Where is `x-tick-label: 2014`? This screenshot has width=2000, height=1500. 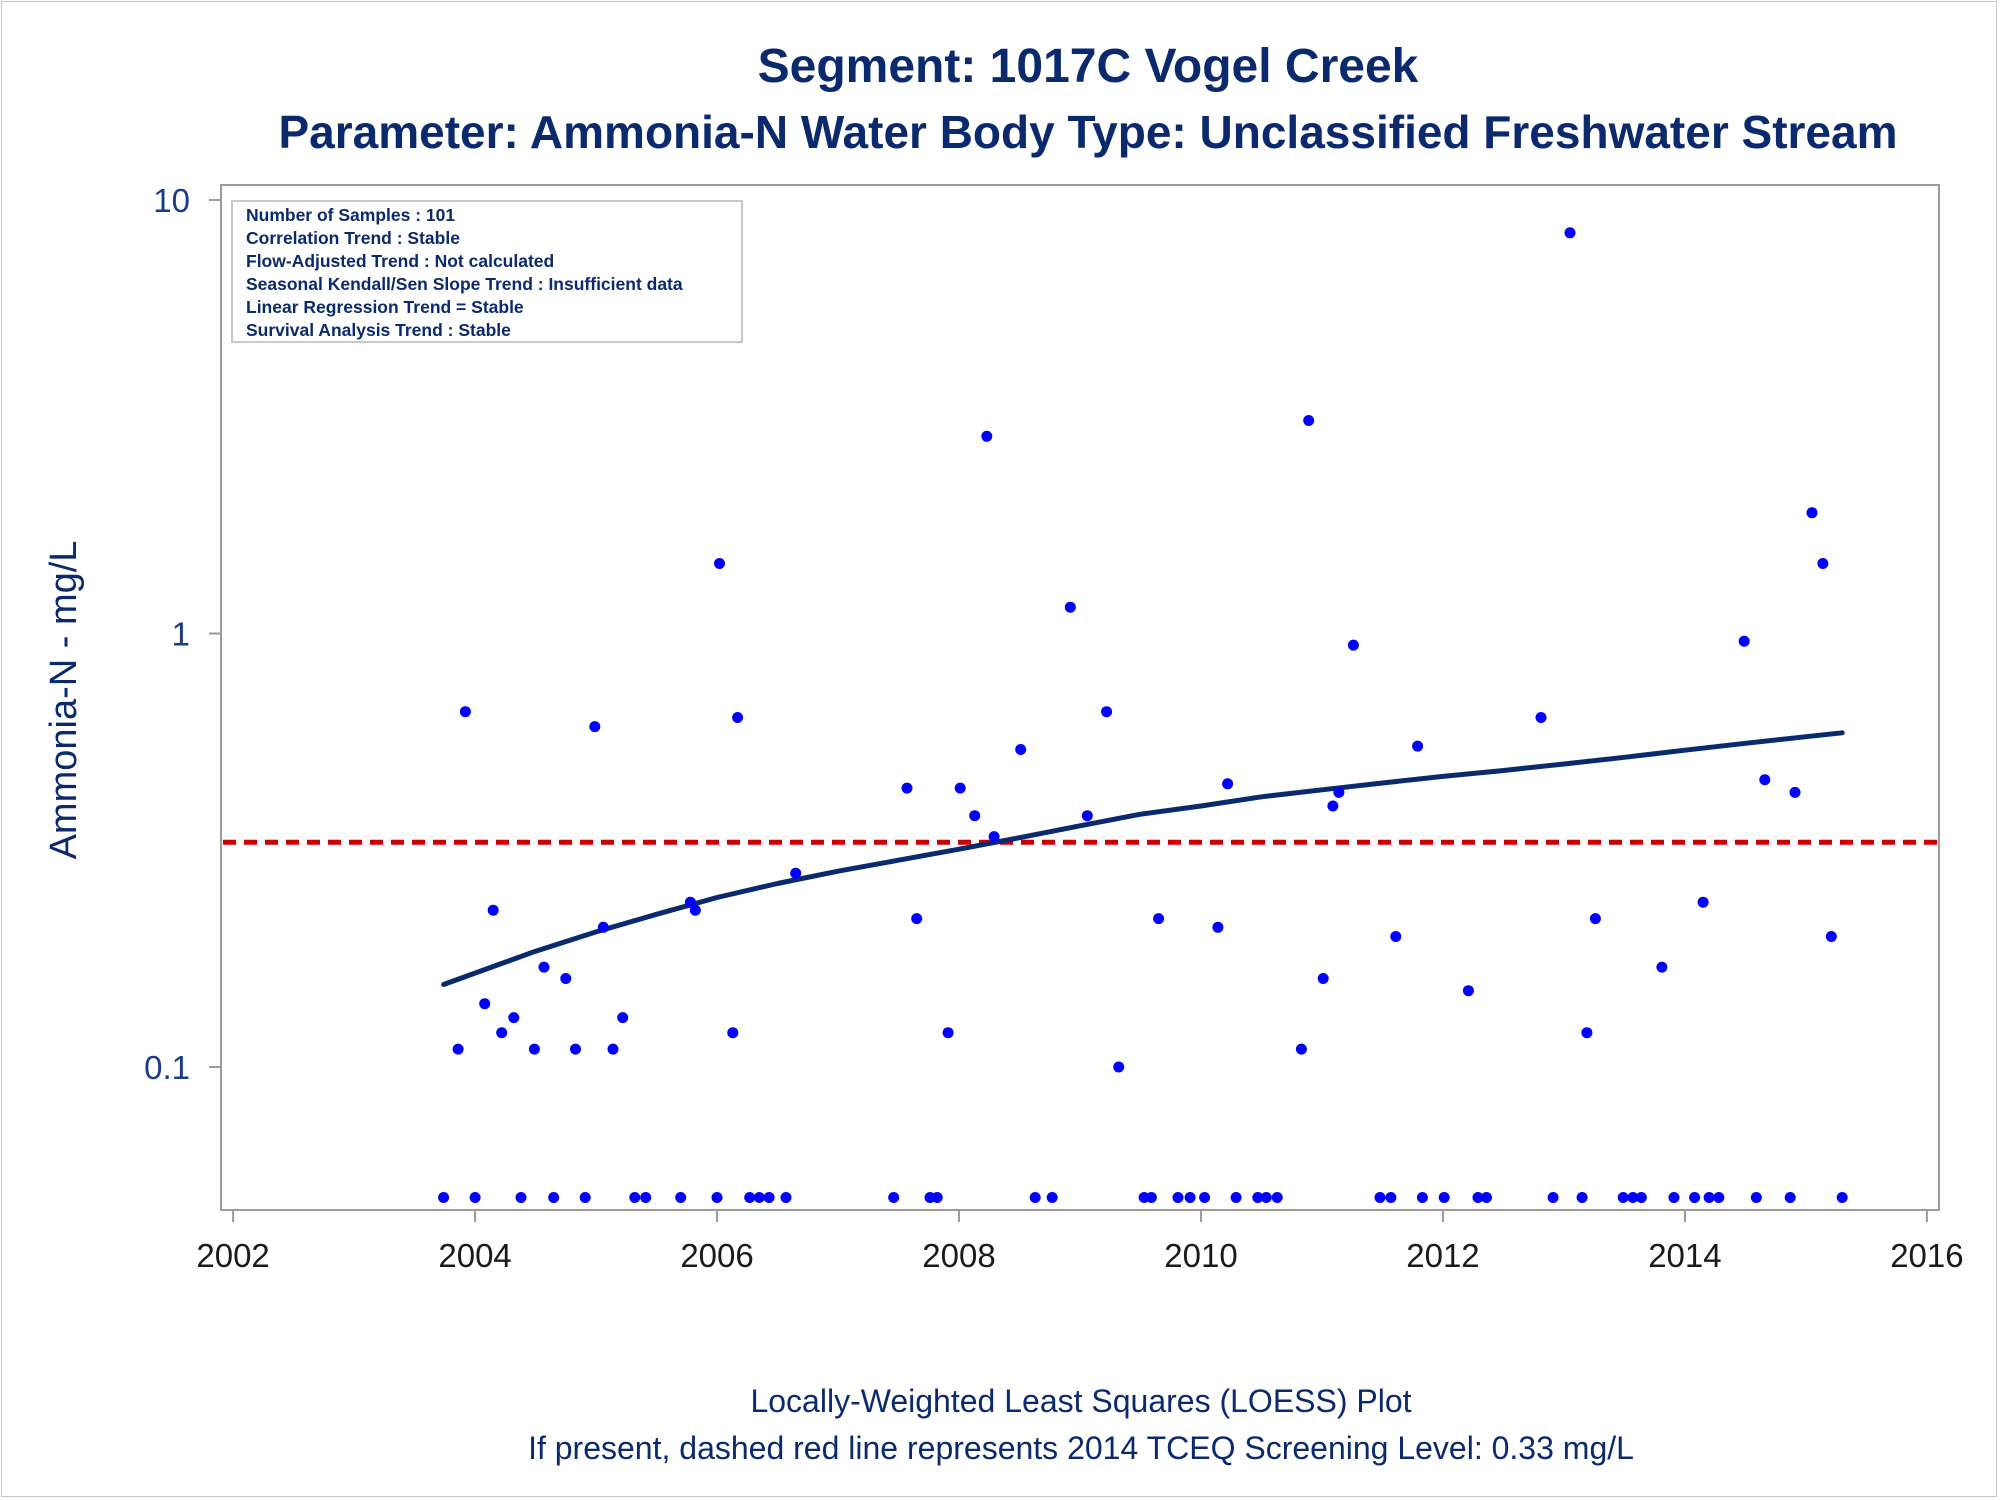 x-tick-label: 2014 is located at coordinates (1684, 1255).